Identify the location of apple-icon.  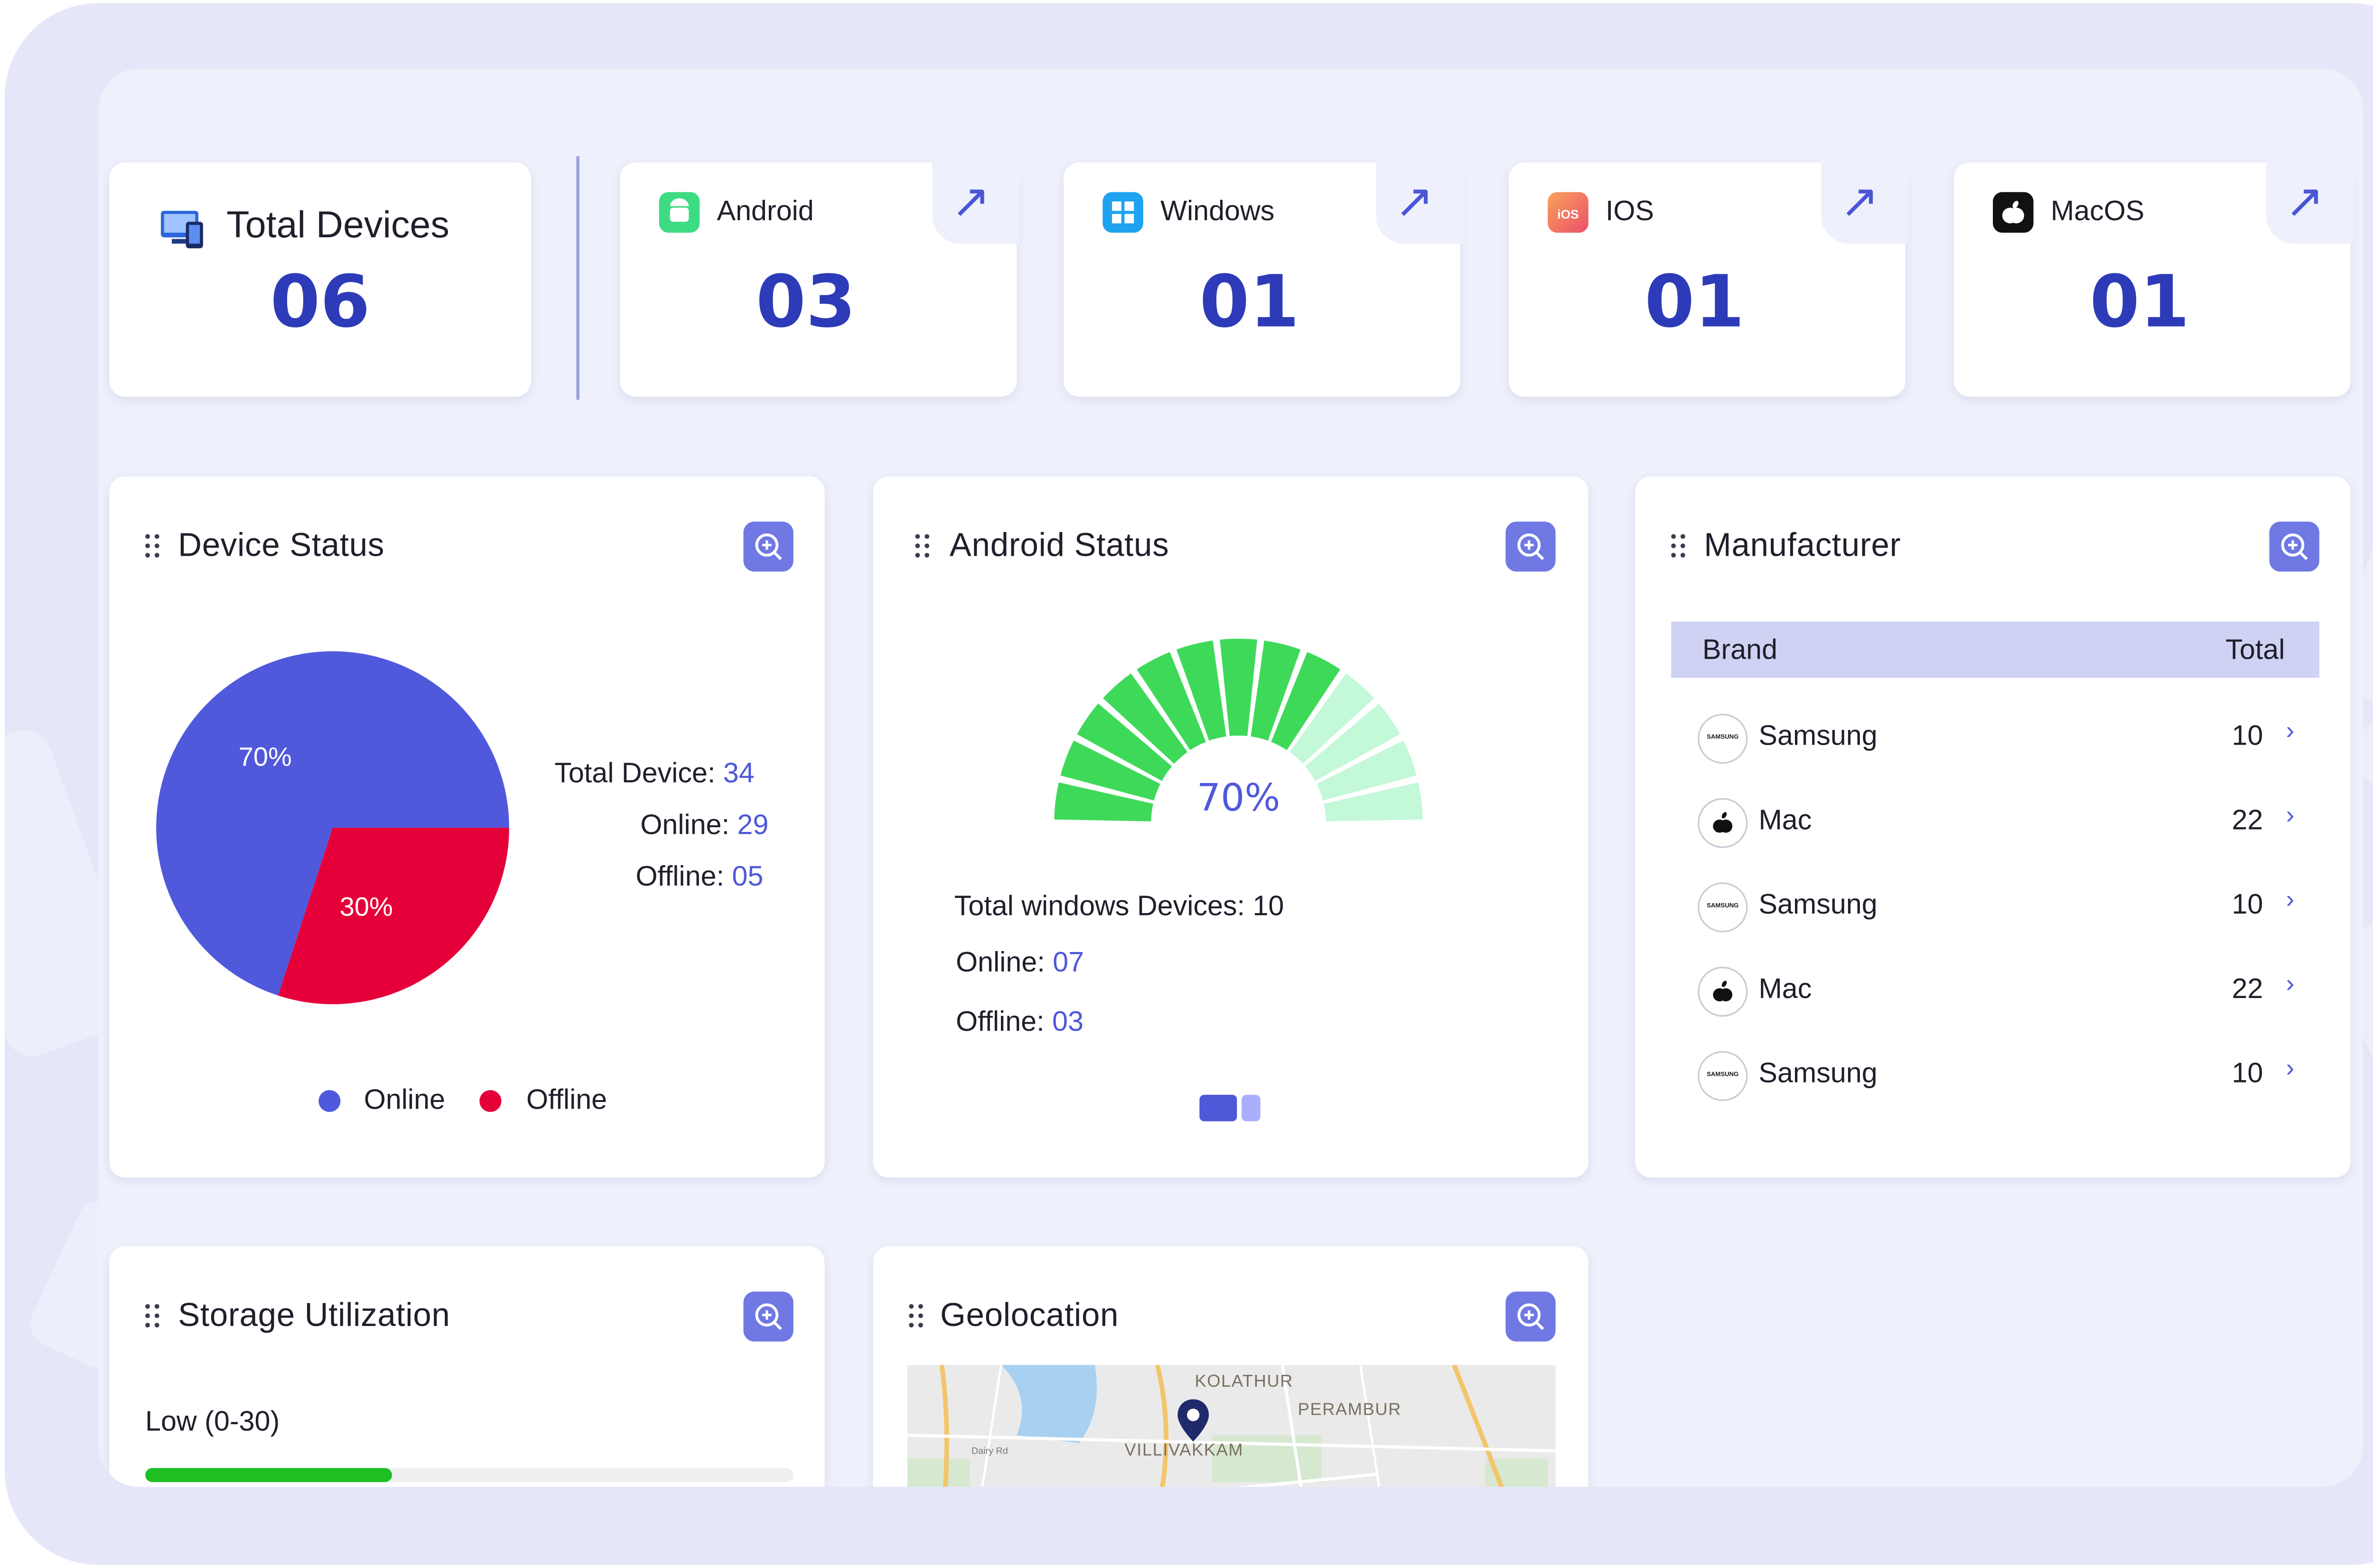
(2013, 213).